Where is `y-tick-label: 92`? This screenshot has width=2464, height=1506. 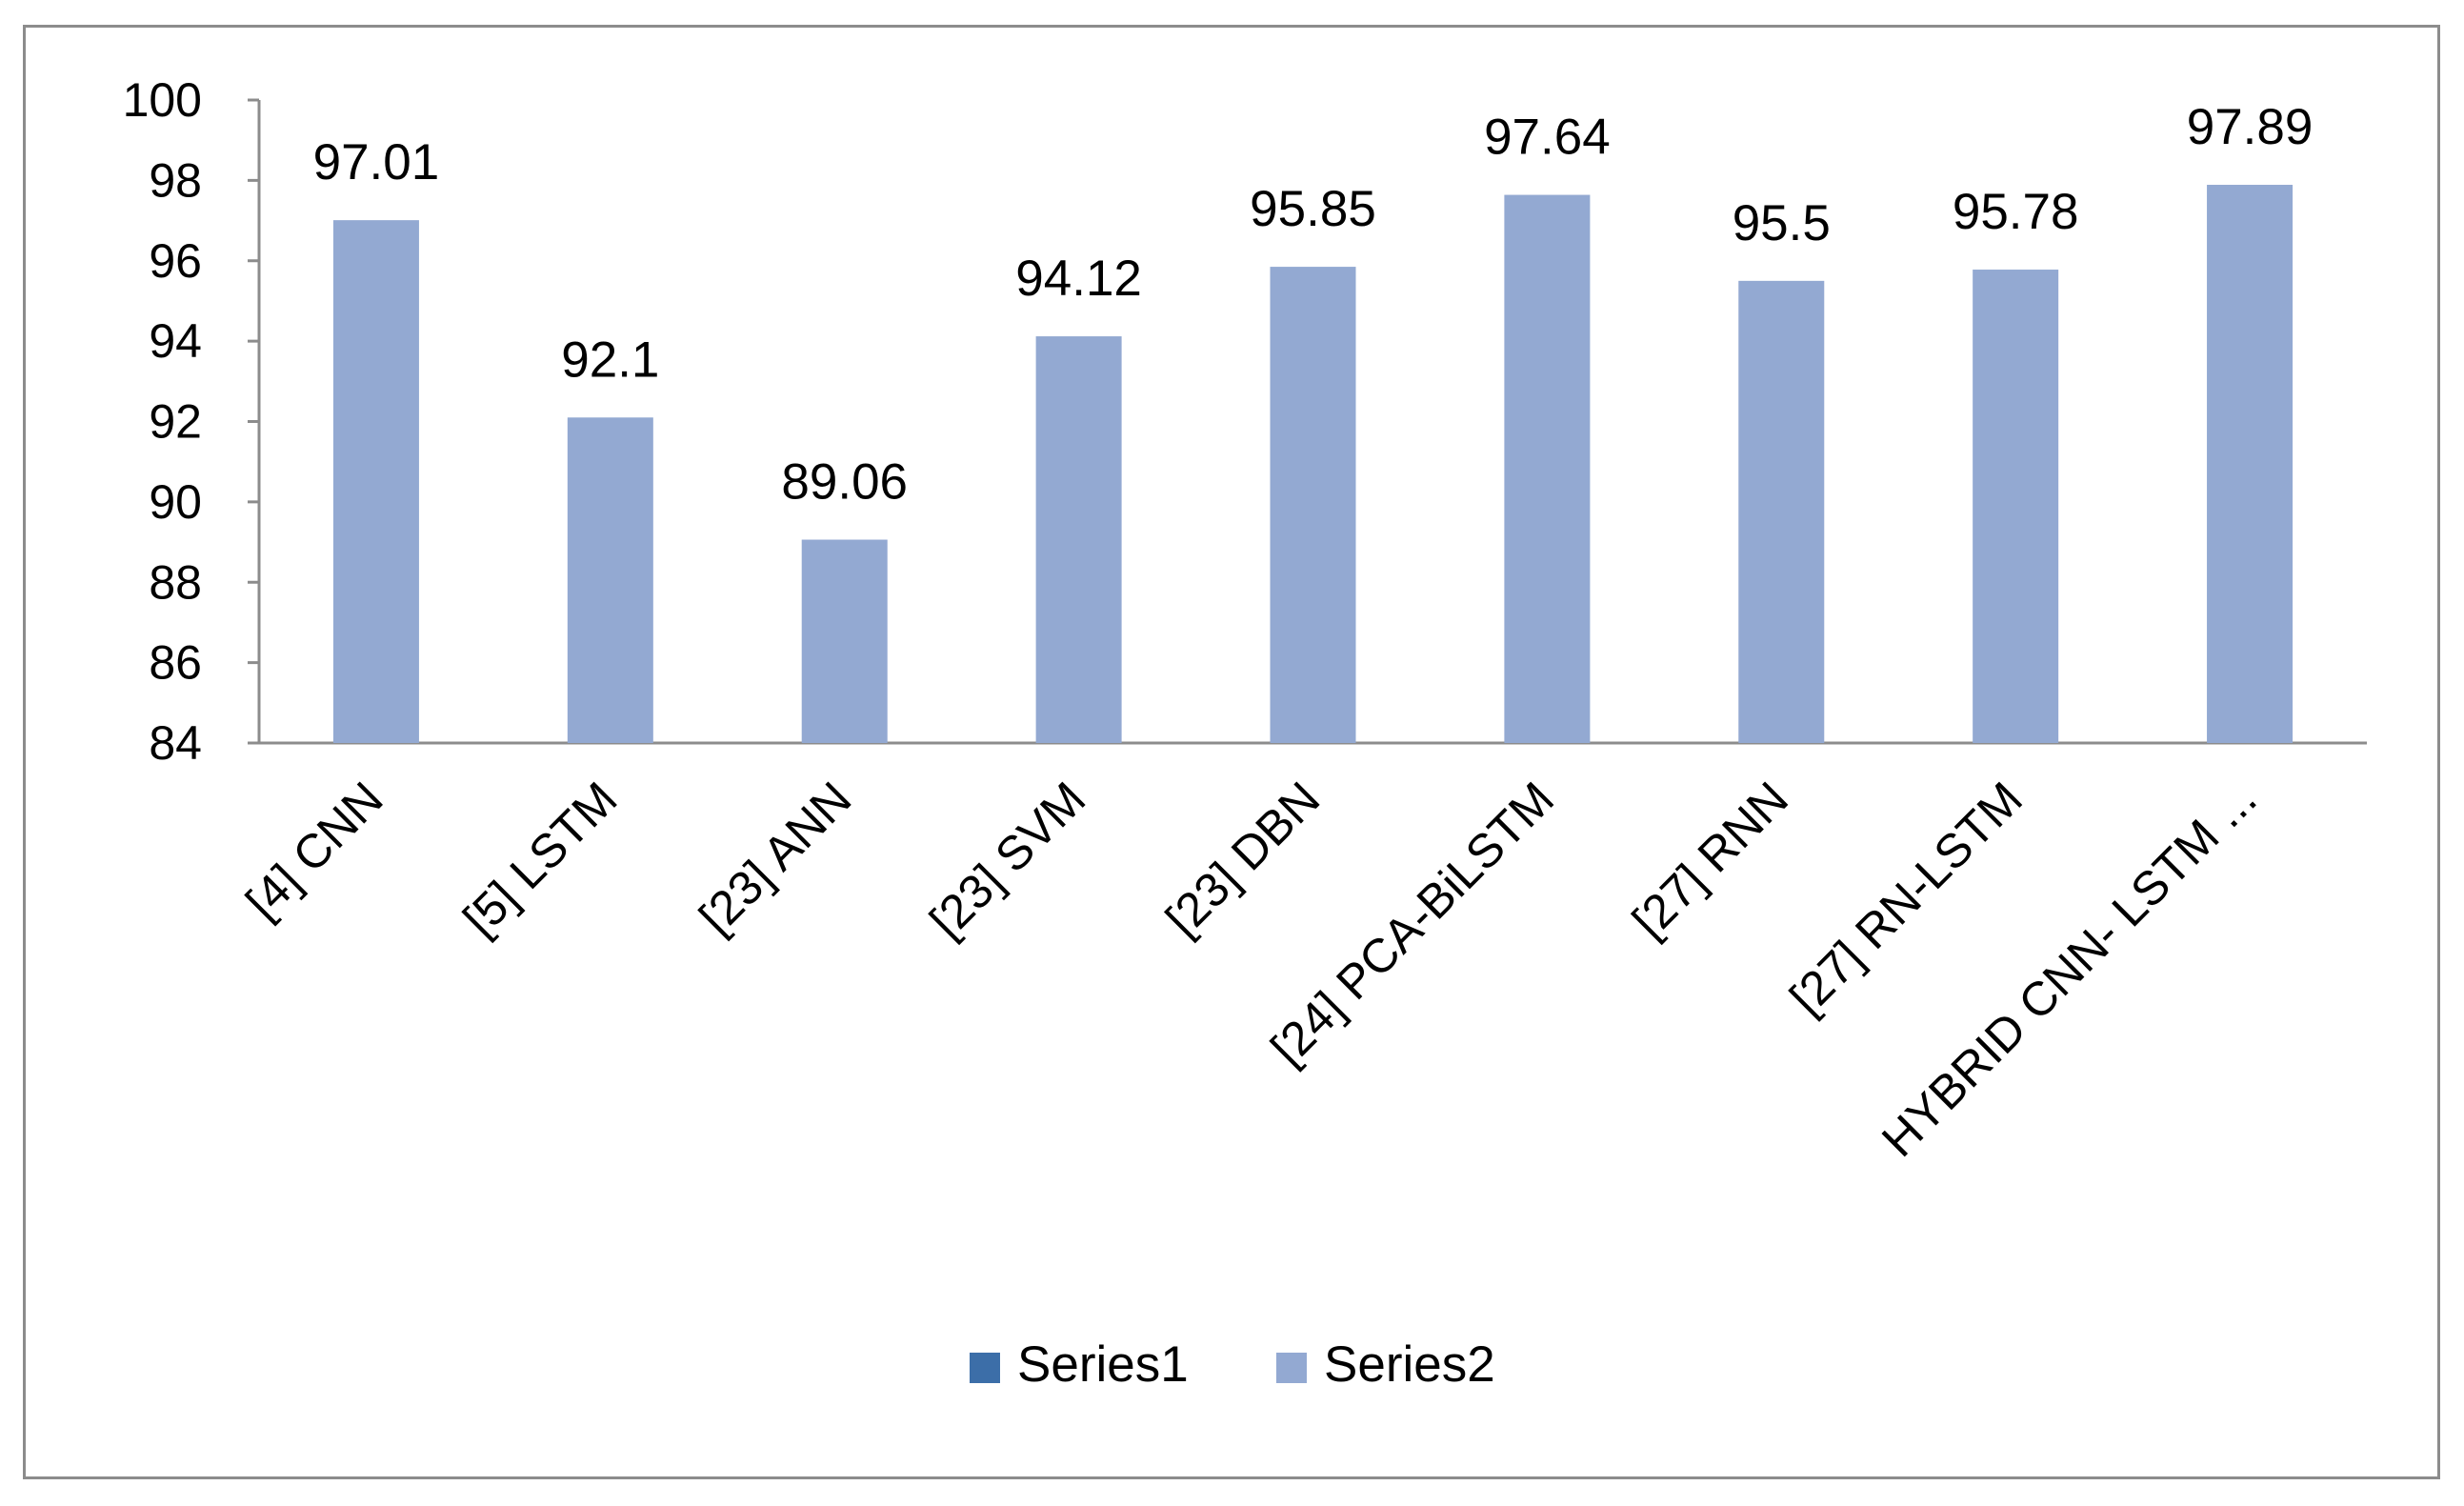
y-tick-label: 92 is located at coordinates (175, 422).